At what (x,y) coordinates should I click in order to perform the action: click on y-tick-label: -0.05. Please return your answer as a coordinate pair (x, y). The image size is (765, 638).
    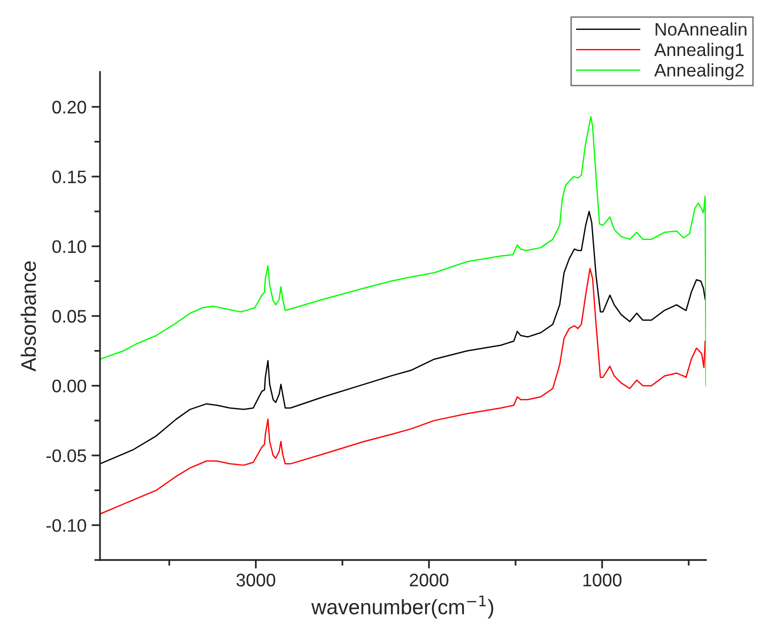
    Looking at the image, I should click on (66, 455).